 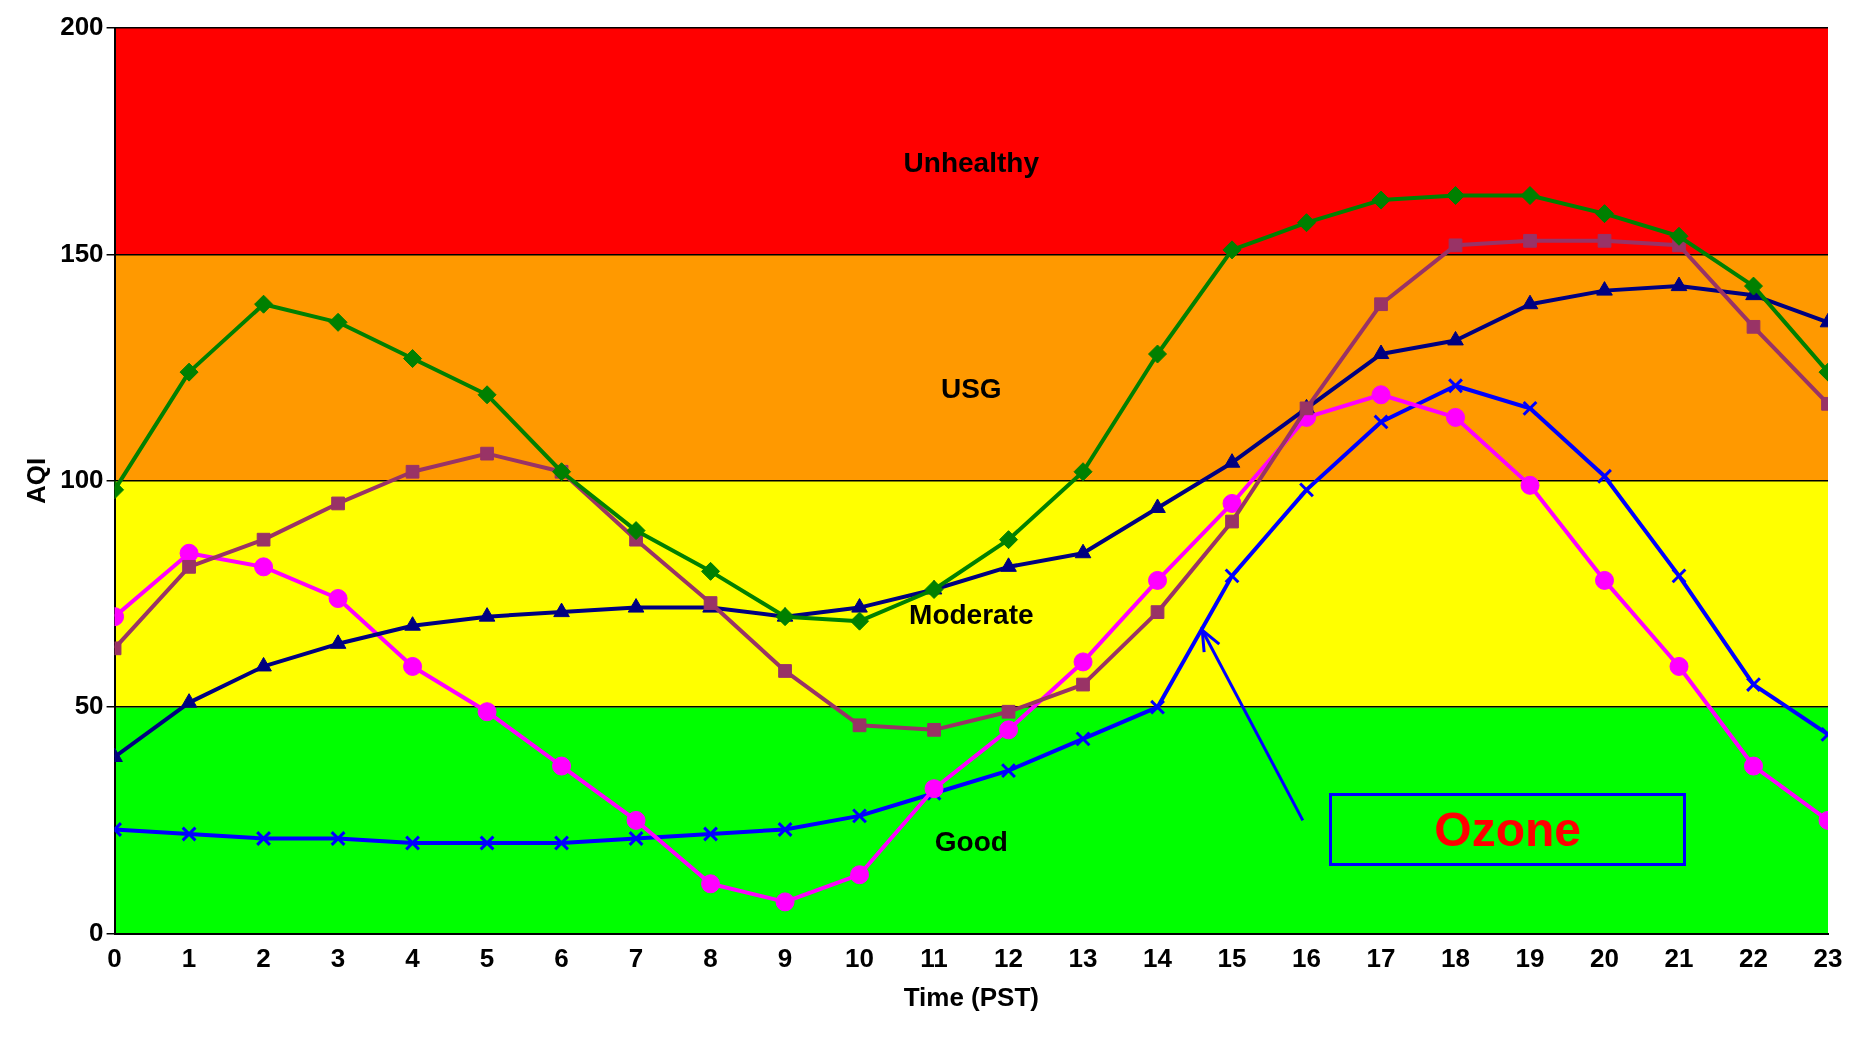 I want to click on y-tick-label: 0, so click(x=96, y=931).